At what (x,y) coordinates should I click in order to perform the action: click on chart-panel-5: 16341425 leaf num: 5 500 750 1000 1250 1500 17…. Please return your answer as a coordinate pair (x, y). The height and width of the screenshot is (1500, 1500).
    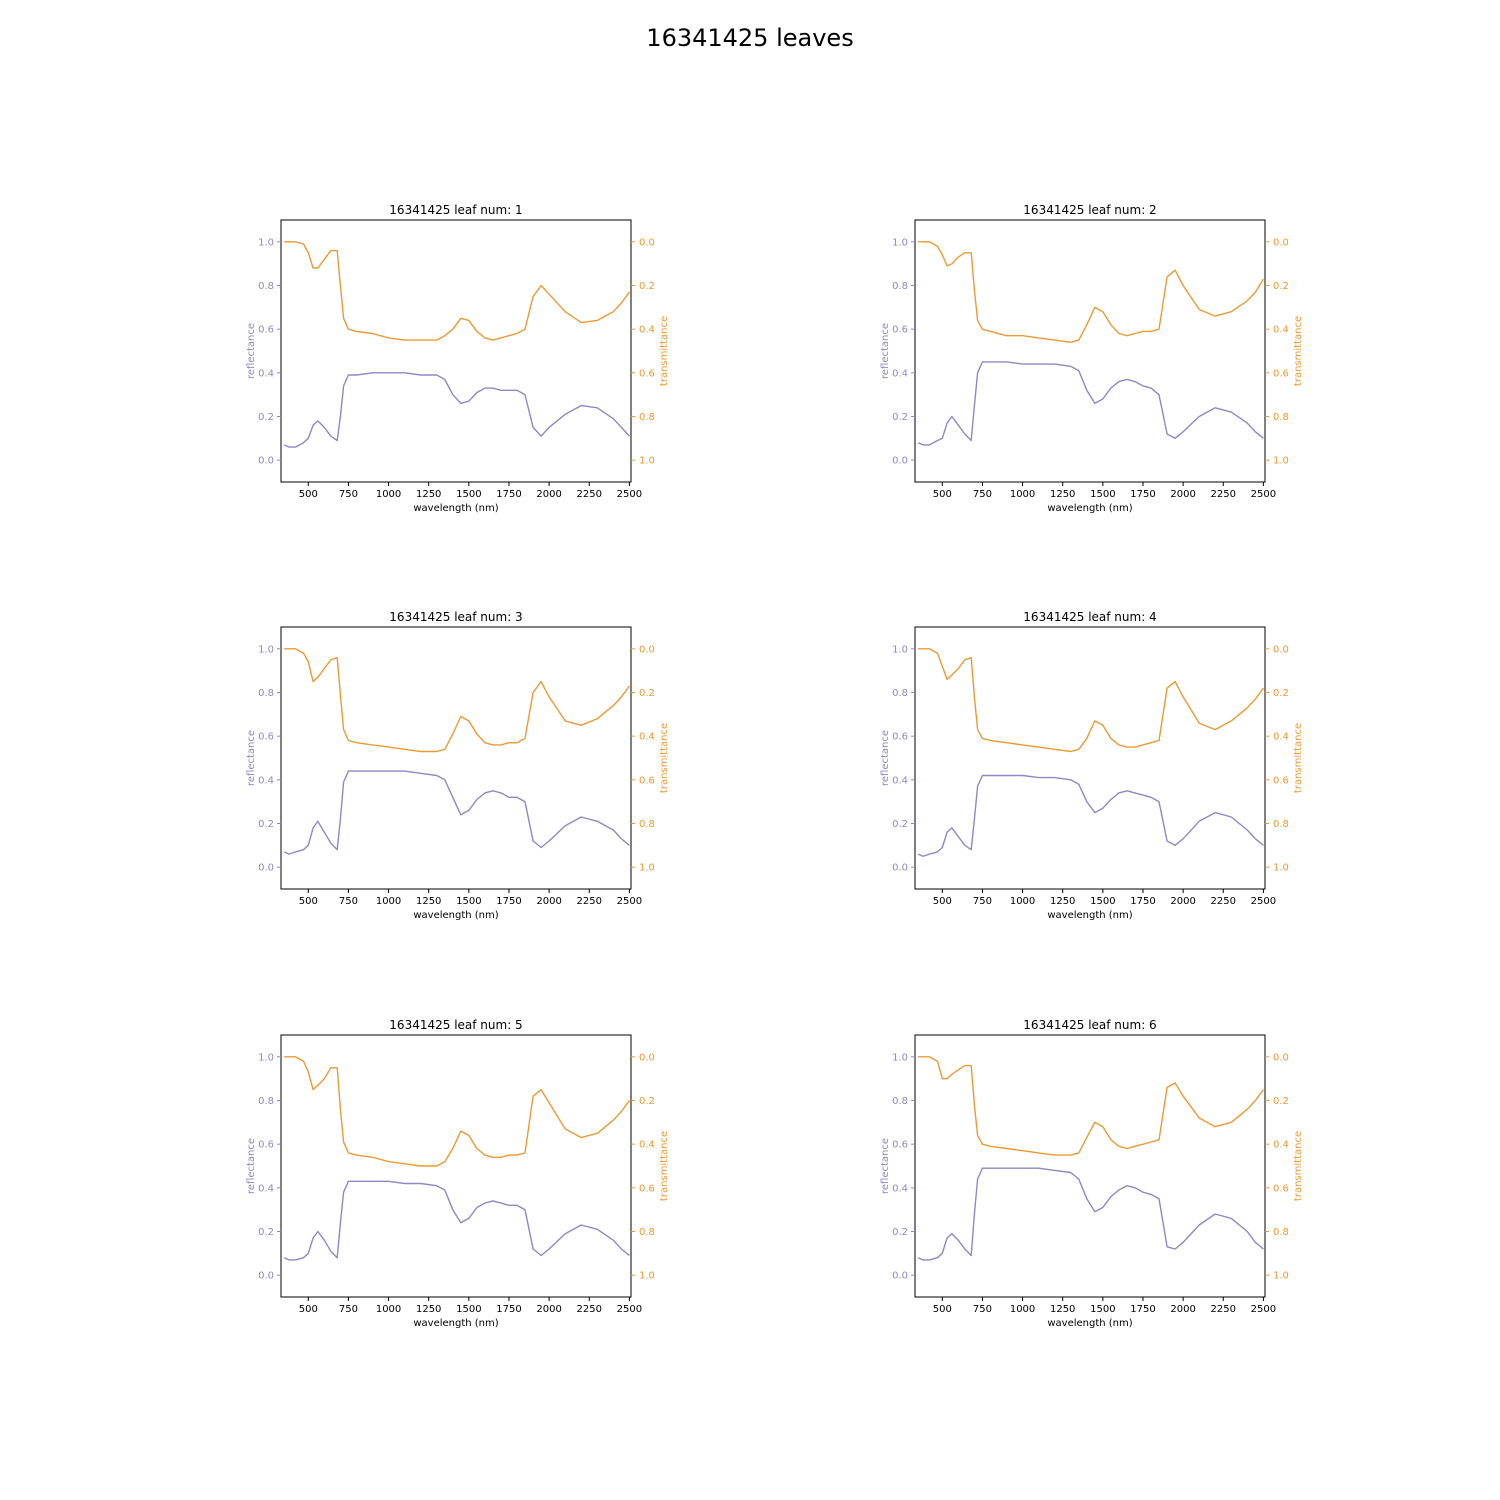
    Looking at the image, I should click on (458, 1173).